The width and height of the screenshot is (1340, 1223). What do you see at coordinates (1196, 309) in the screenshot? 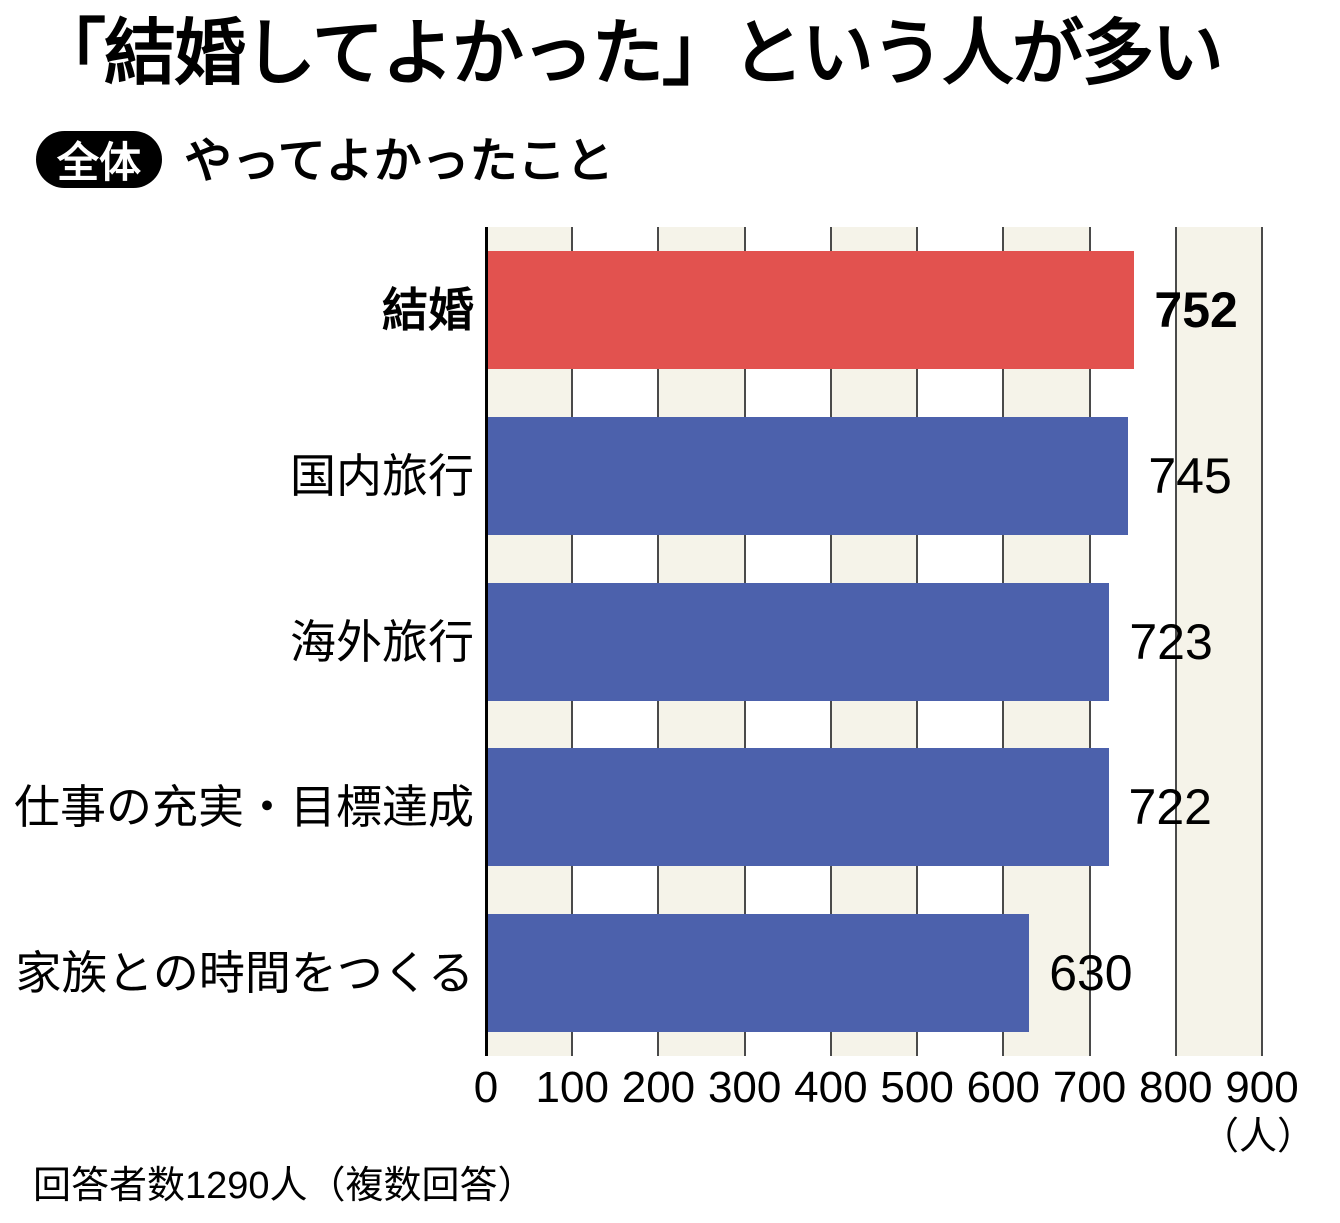
I see `value-label-0: 752` at bounding box center [1196, 309].